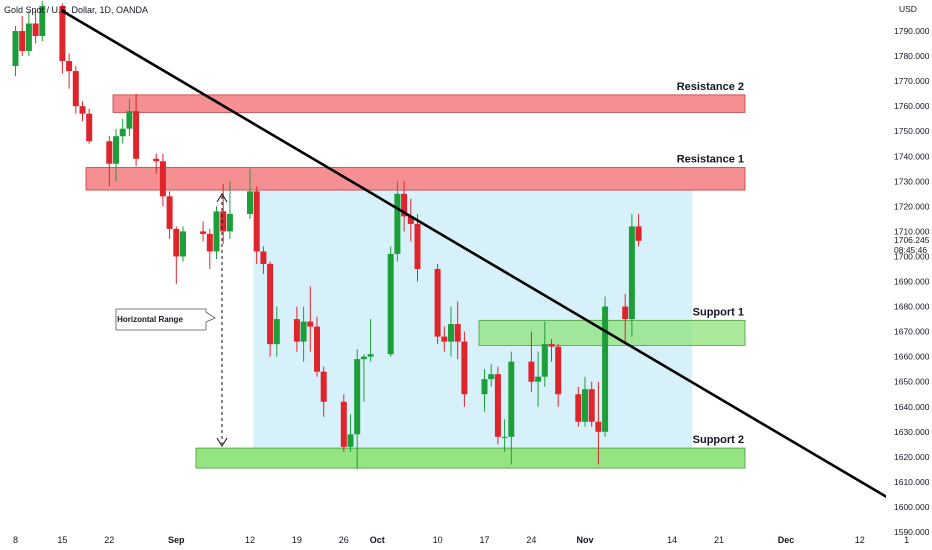 The height and width of the screenshot is (550, 932). Describe the element at coordinates (906, 540) in the screenshot. I see `time-tick-label: 1` at that location.